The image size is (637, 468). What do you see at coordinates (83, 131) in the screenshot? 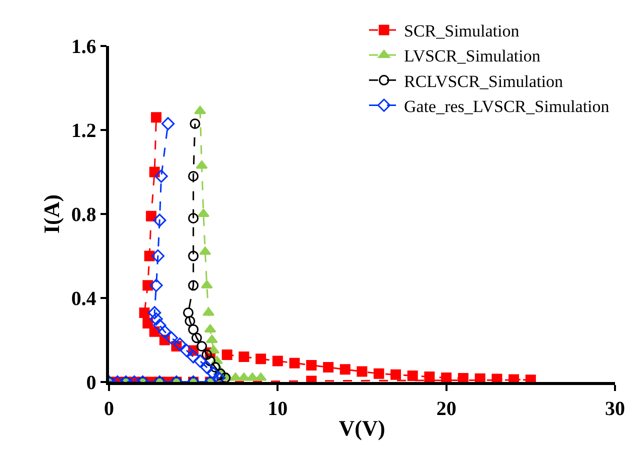
I see `y-tick-label: 1.2` at bounding box center [83, 131].